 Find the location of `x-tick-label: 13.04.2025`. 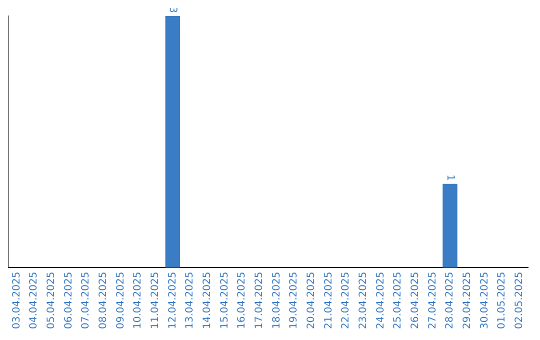

x-tick-label: 13.04.2025 is located at coordinates (190, 301).